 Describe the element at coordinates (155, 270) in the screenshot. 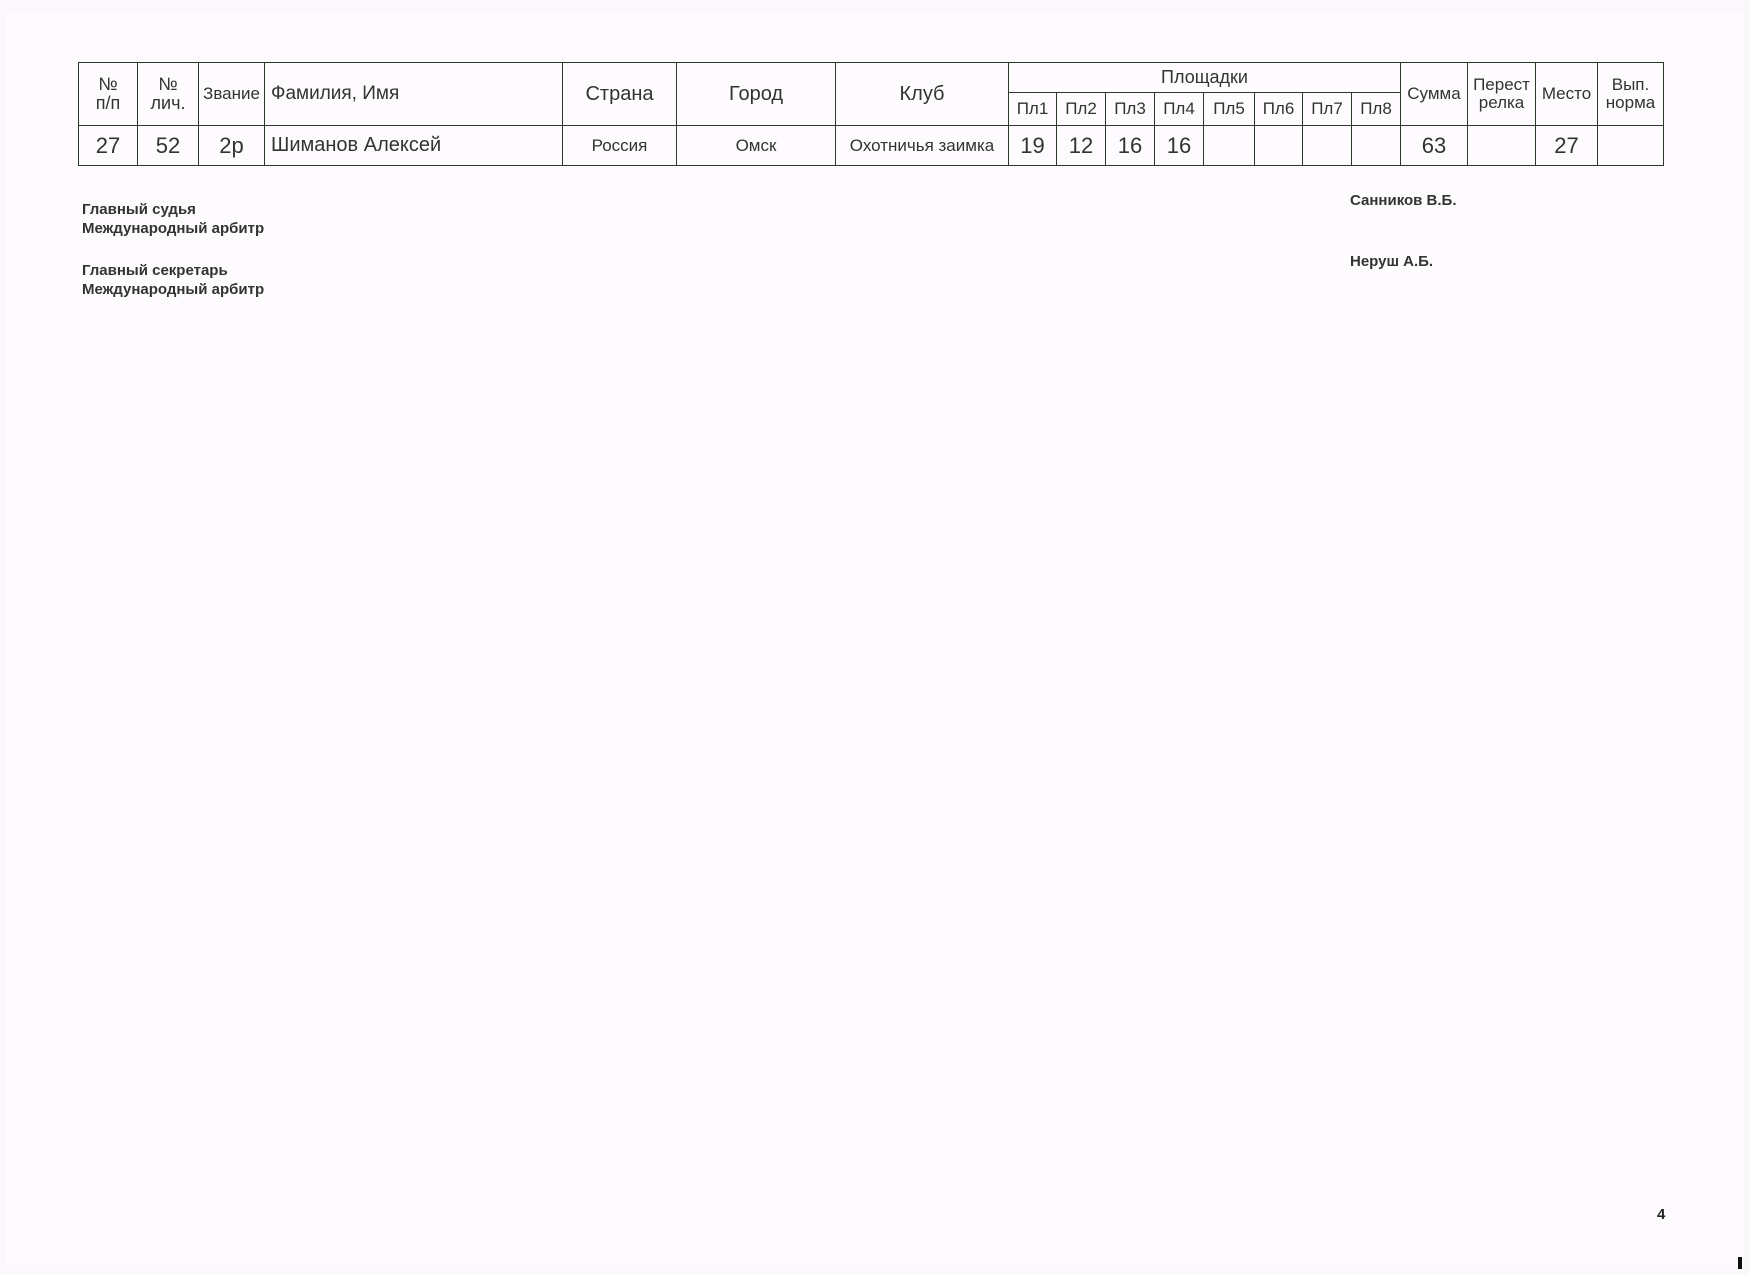

I see `secretary-title: Главный секретарь` at that location.